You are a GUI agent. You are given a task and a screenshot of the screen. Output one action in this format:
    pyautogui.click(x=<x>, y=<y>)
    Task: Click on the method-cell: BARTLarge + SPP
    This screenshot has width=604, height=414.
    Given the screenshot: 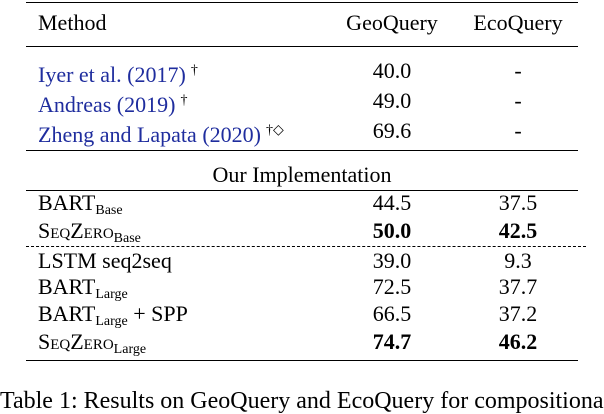 What is the action you would take?
    pyautogui.click(x=113, y=318)
    